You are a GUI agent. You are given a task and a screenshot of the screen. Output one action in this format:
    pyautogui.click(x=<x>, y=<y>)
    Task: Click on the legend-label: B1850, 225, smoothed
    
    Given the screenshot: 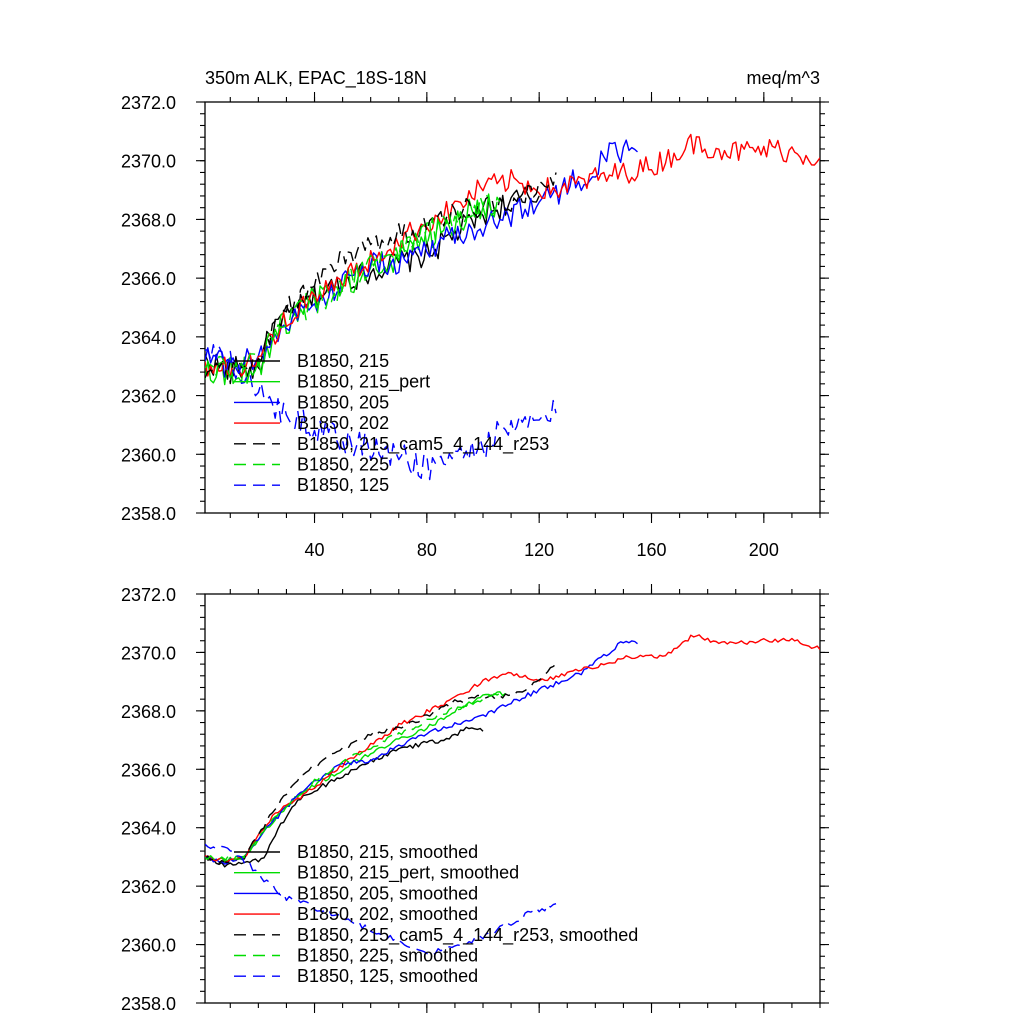 What is the action you would take?
    pyautogui.click(x=387, y=956)
    